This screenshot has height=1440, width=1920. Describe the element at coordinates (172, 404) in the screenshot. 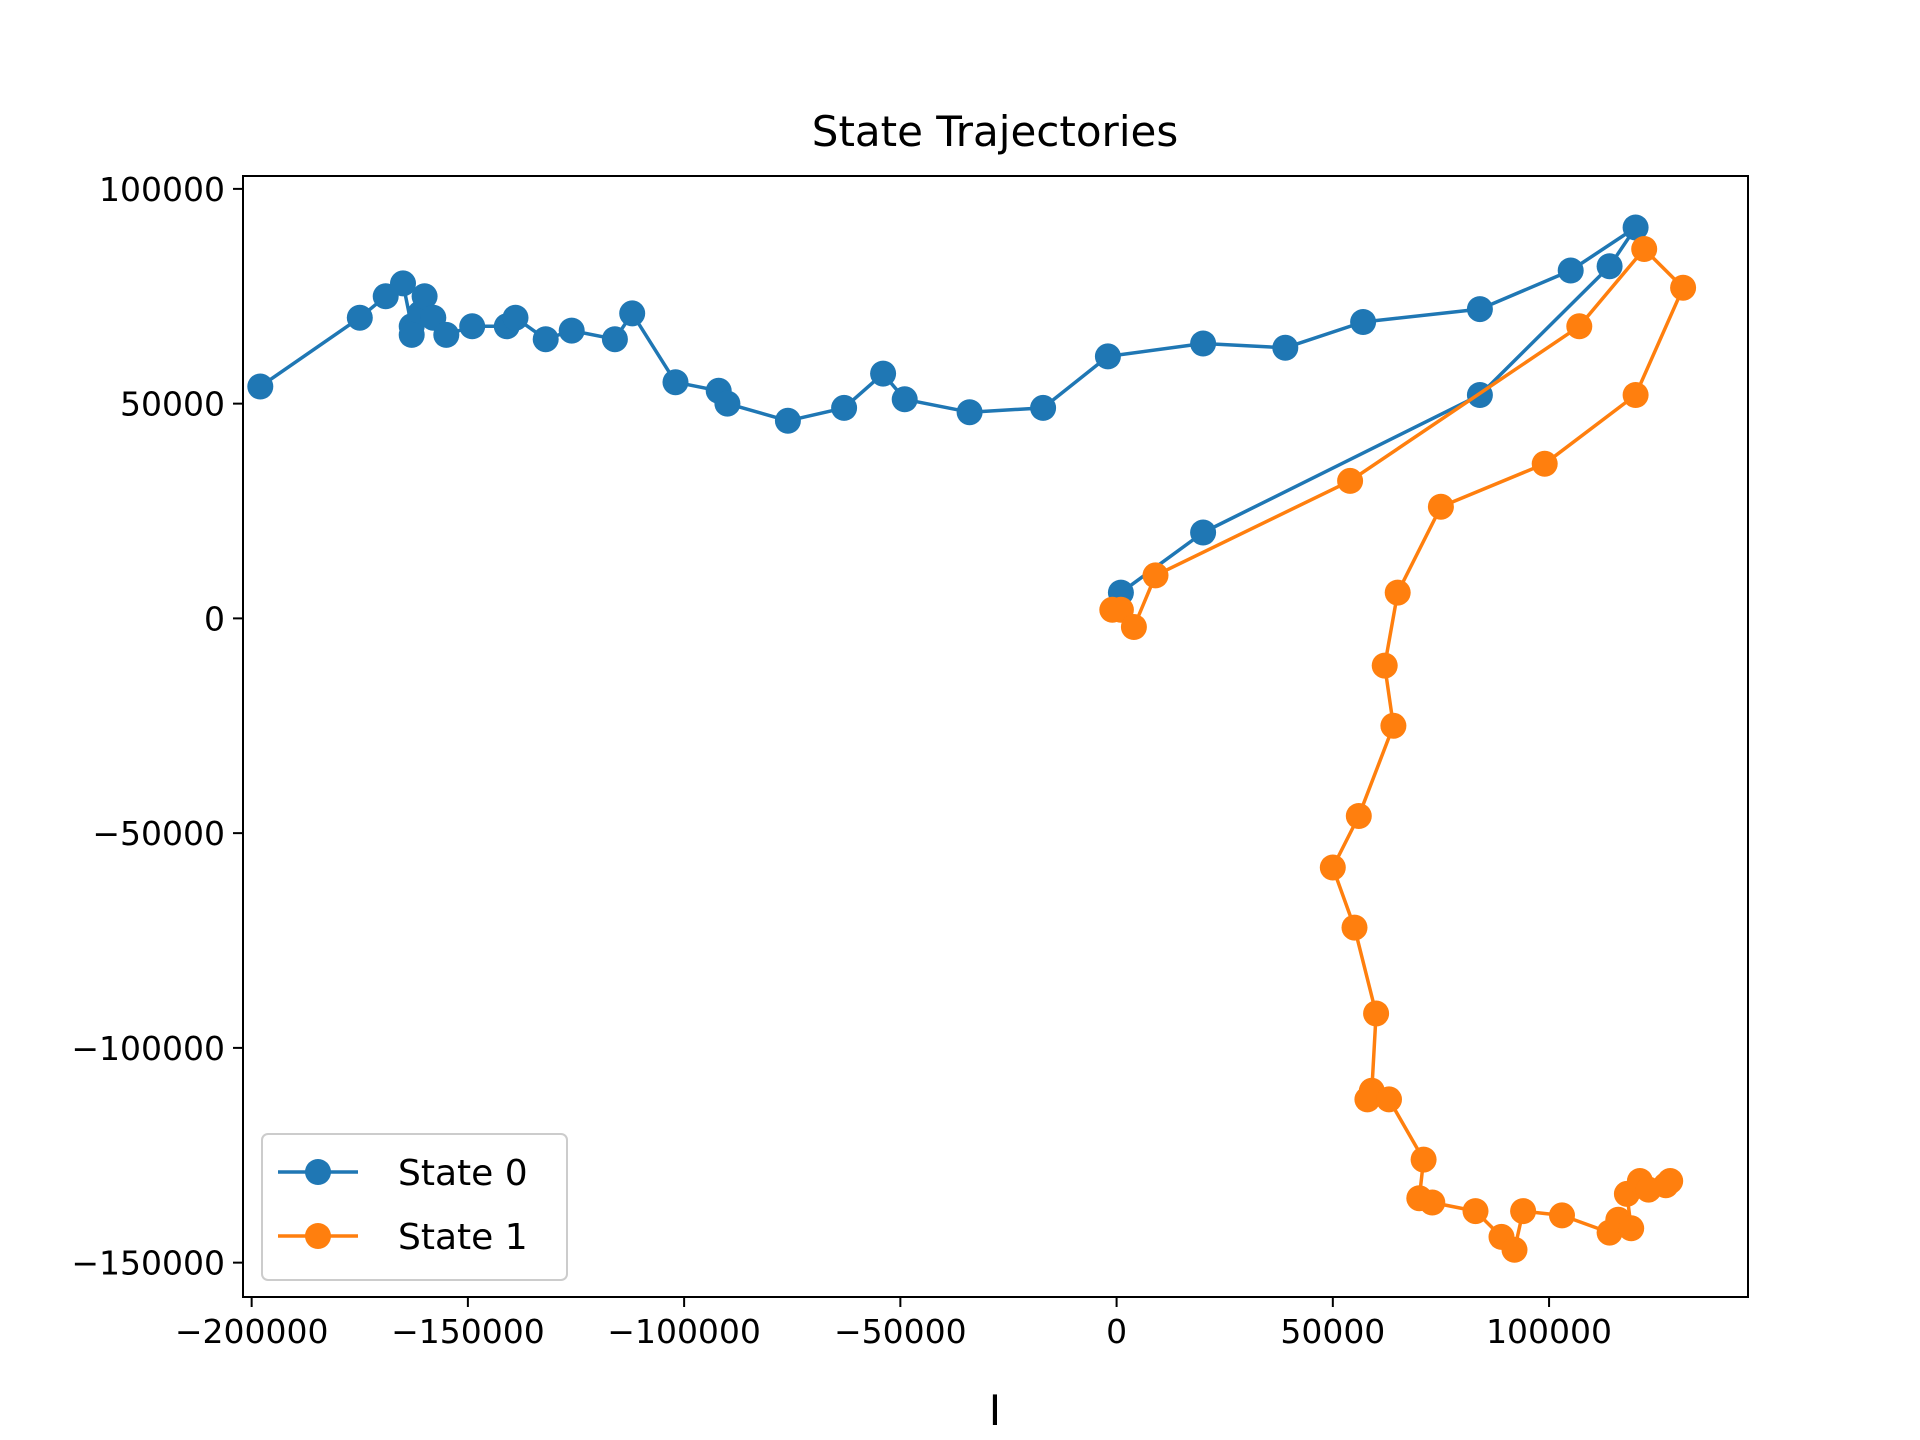

I see `y-tick-label: 50000` at that location.